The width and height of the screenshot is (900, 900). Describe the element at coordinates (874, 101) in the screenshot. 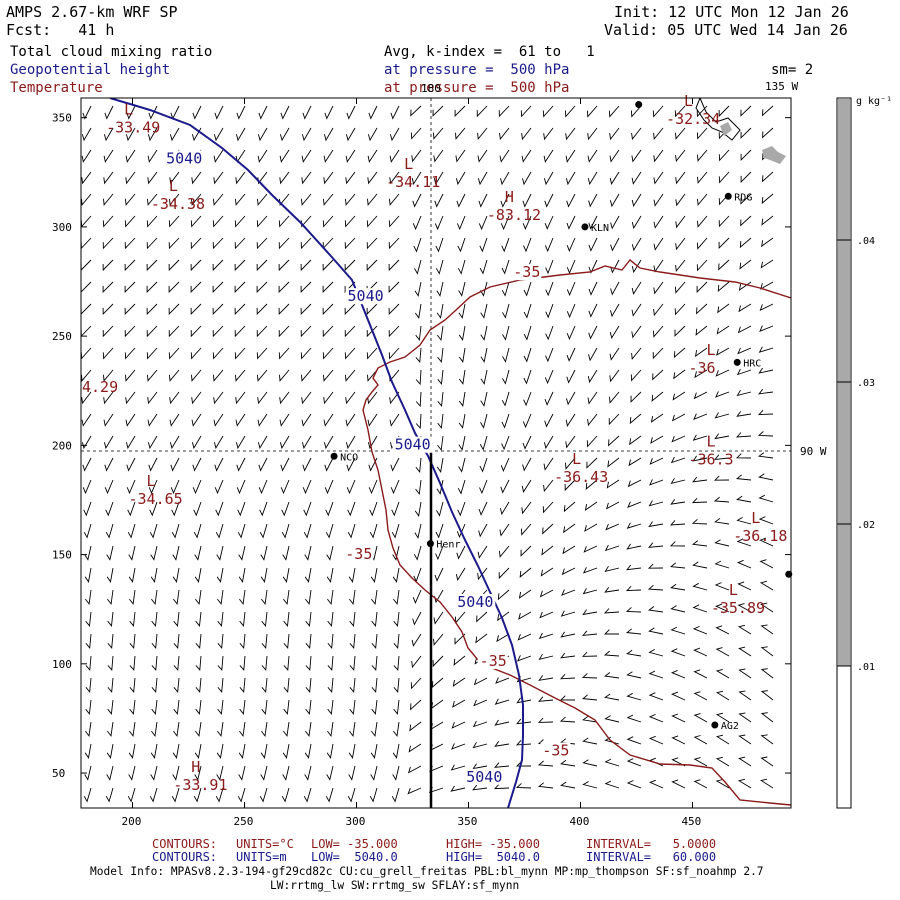

I see `colorbar-unit: g kg⁻¹` at that location.